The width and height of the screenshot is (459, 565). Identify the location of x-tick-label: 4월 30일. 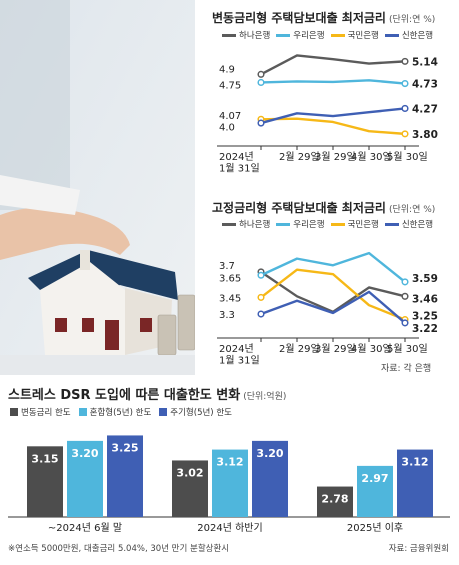
(371, 157).